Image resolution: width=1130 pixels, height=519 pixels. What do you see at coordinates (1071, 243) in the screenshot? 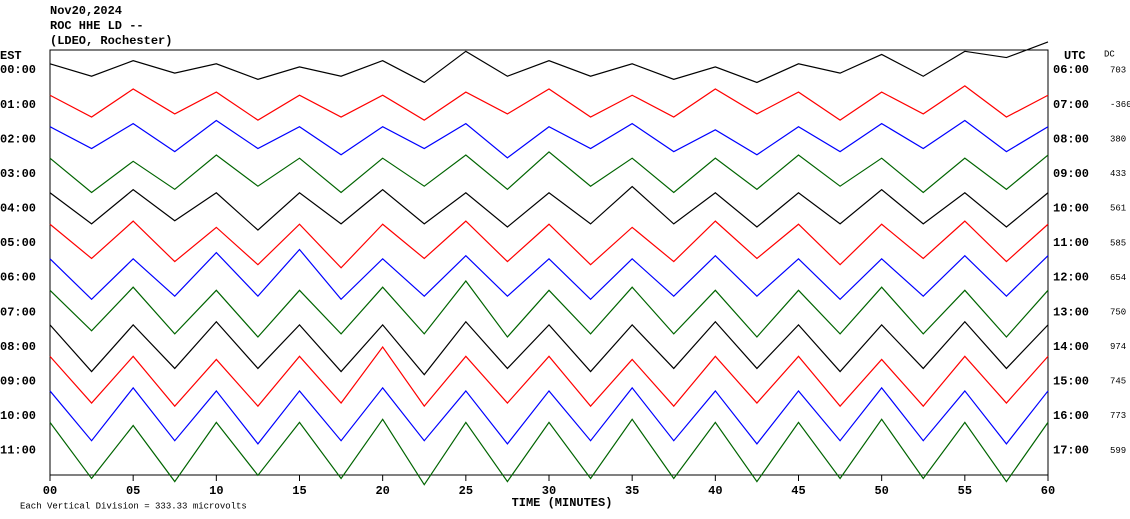
I see `utc-hour-label: 11:00` at bounding box center [1071, 243].